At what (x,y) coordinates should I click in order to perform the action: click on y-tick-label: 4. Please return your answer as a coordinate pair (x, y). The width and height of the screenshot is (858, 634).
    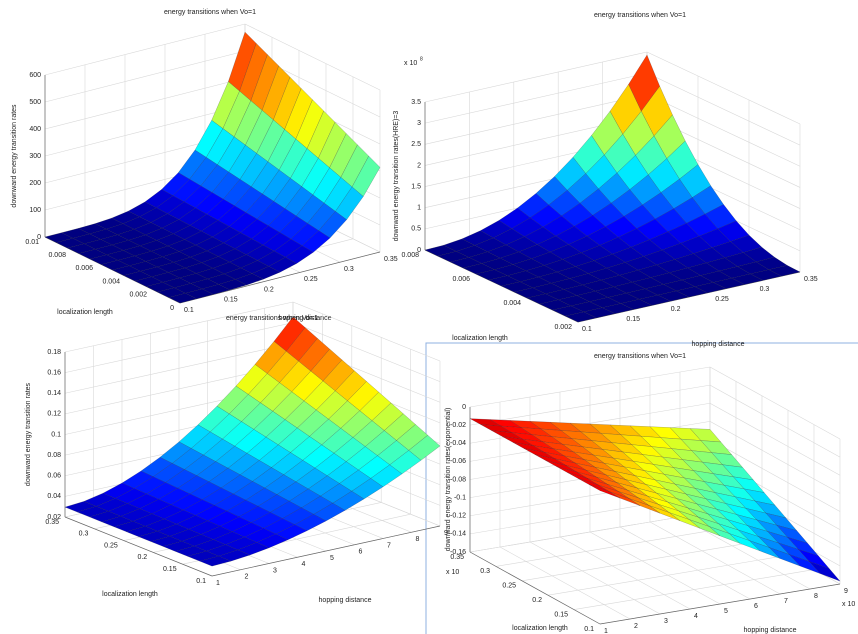
    Looking at the image, I should click on (696, 616).